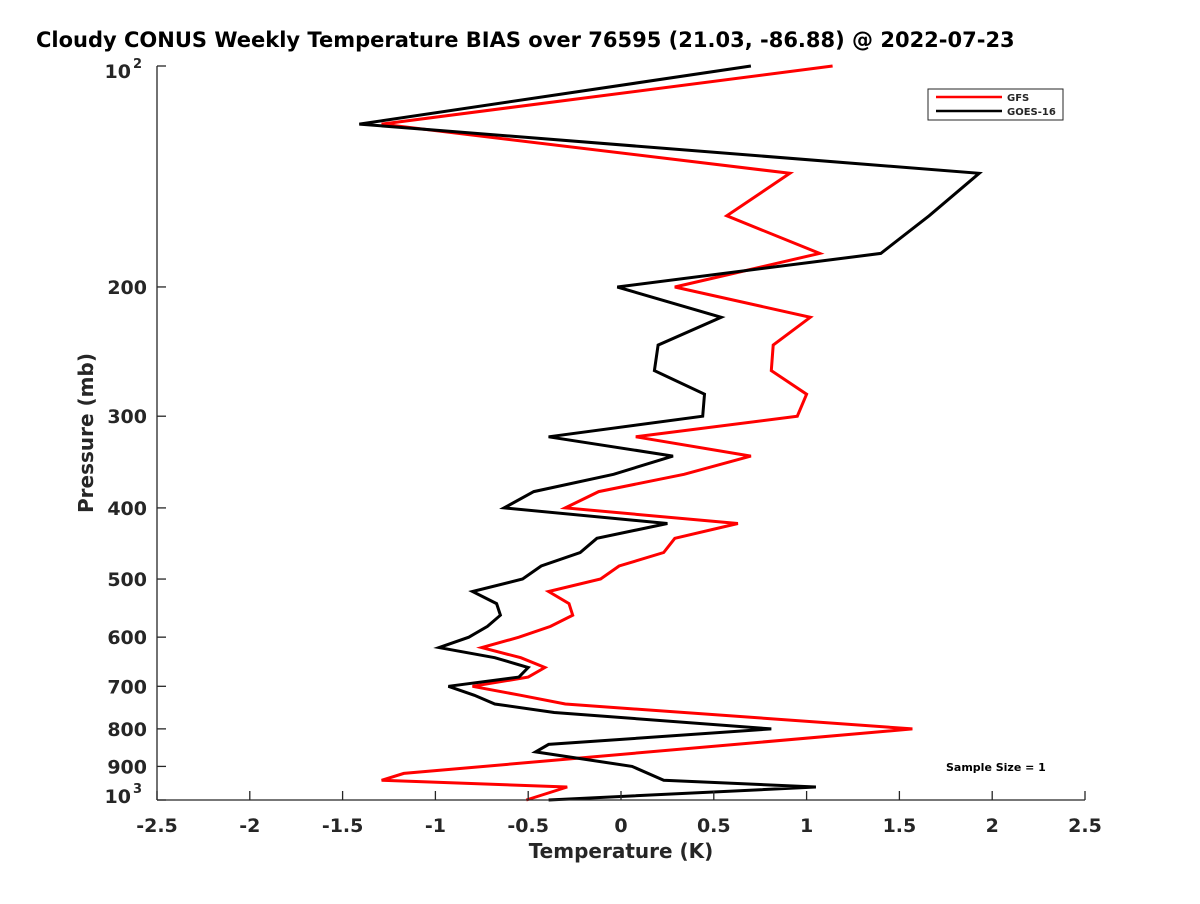  I want to click on x-tick-label: 0.5, so click(714, 826).